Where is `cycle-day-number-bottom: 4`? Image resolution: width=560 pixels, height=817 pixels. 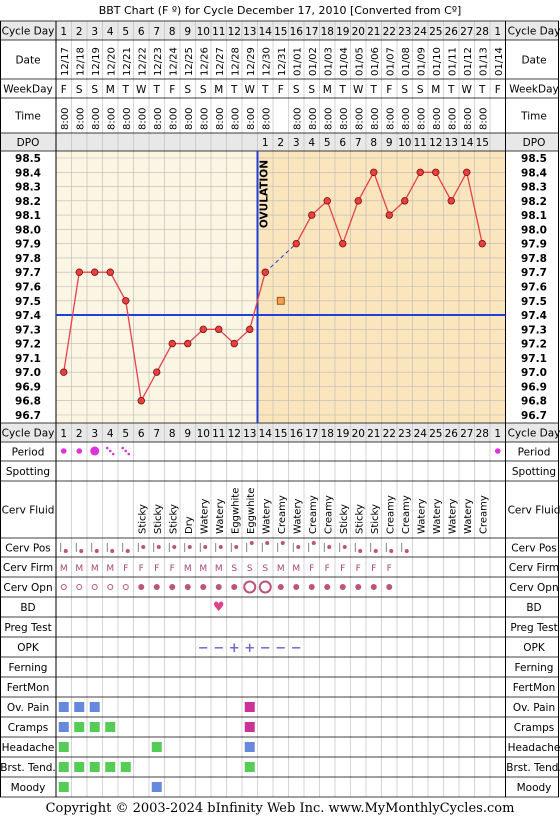 cycle-day-number-bottom: 4 is located at coordinates (110, 434).